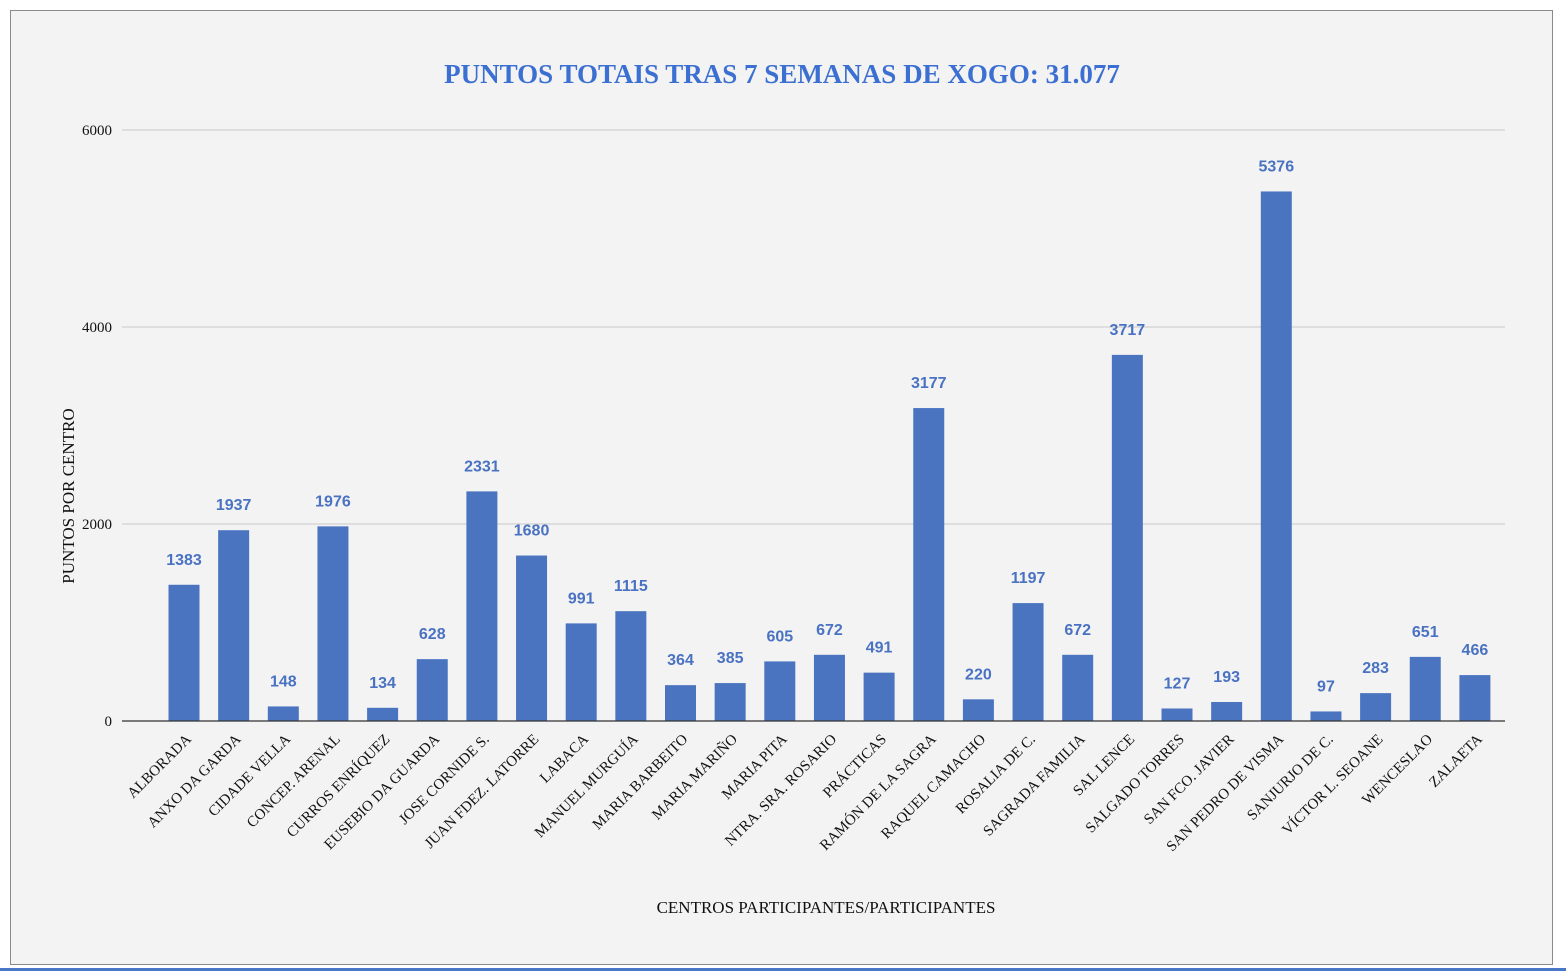 The width and height of the screenshot is (1566, 974). Describe the element at coordinates (1135, 784) in the screenshot. I see `x-tick-label: SALGADO TORRES` at that location.